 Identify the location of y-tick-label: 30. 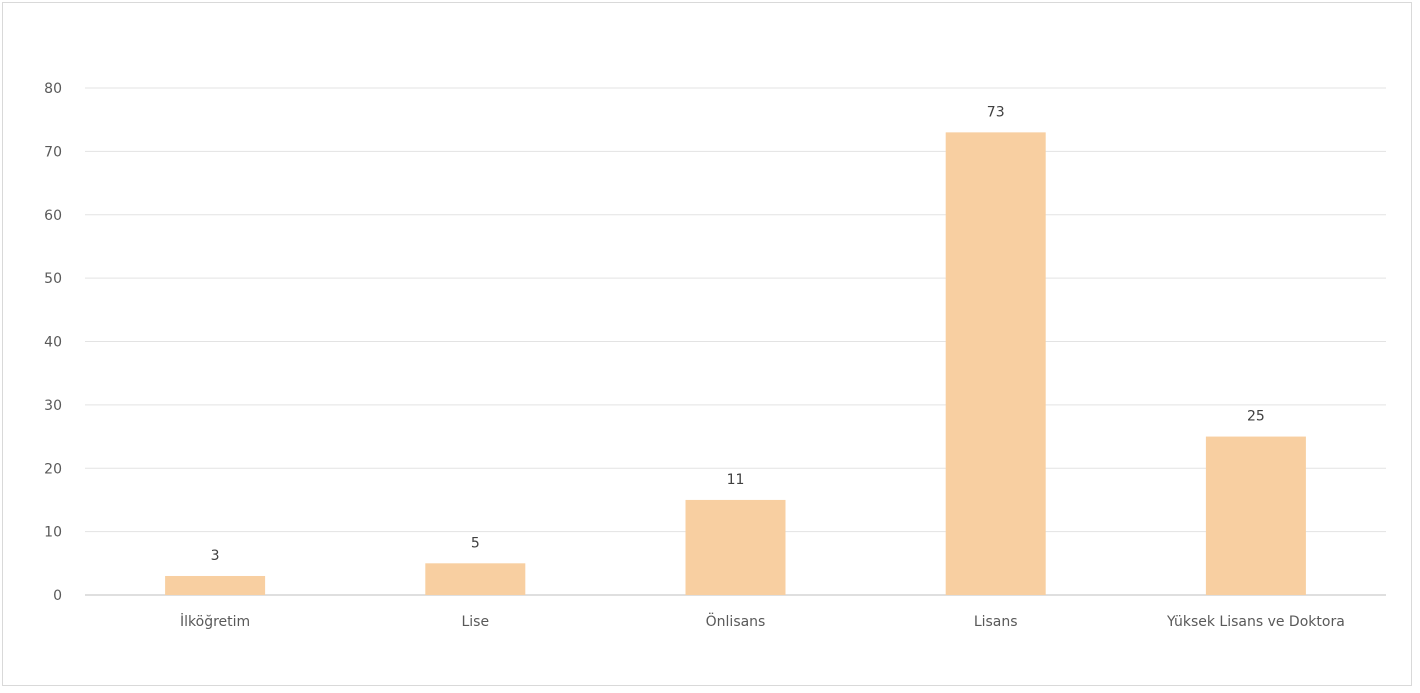
(53, 406).